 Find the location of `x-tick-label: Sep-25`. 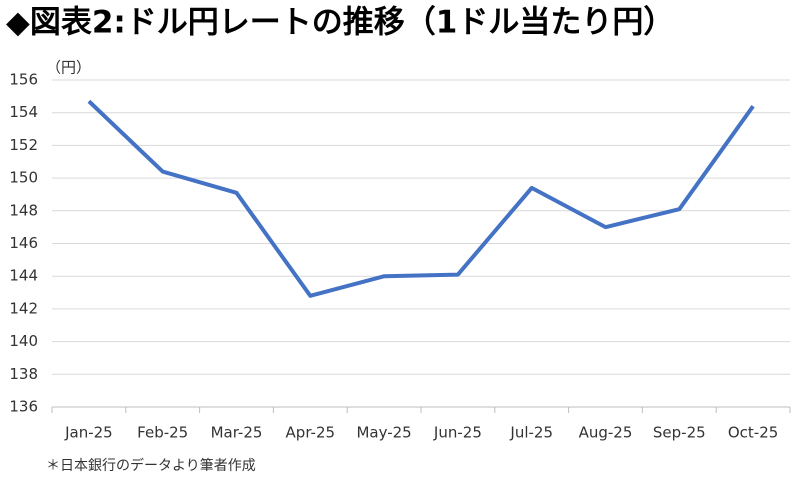

x-tick-label: Sep-25 is located at coordinates (679, 433).